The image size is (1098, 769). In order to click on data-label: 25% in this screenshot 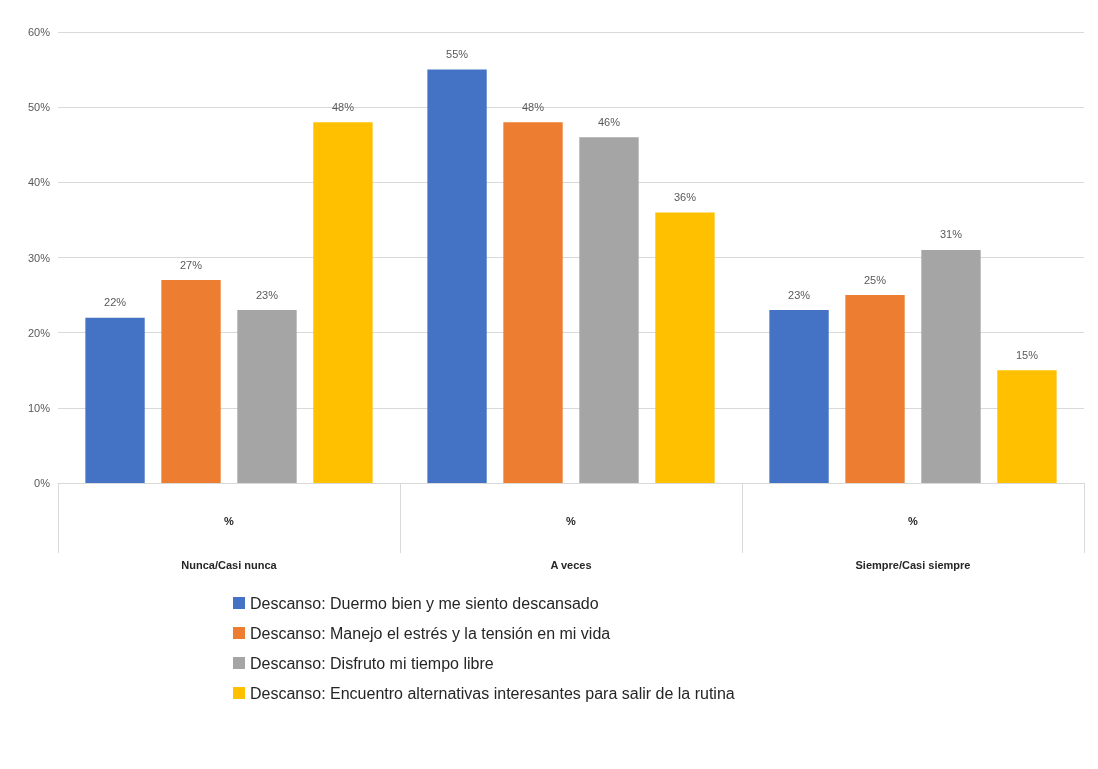, I will do `click(875, 279)`.